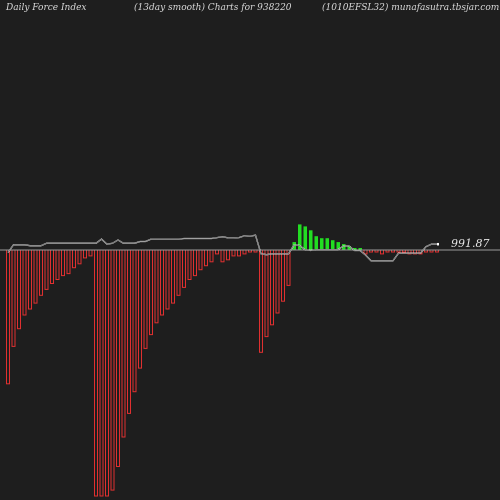 This screenshot has height=500, width=500. Describe the element at coordinates (470, 243) in the screenshot. I see `last-value-label: 991.87` at that location.